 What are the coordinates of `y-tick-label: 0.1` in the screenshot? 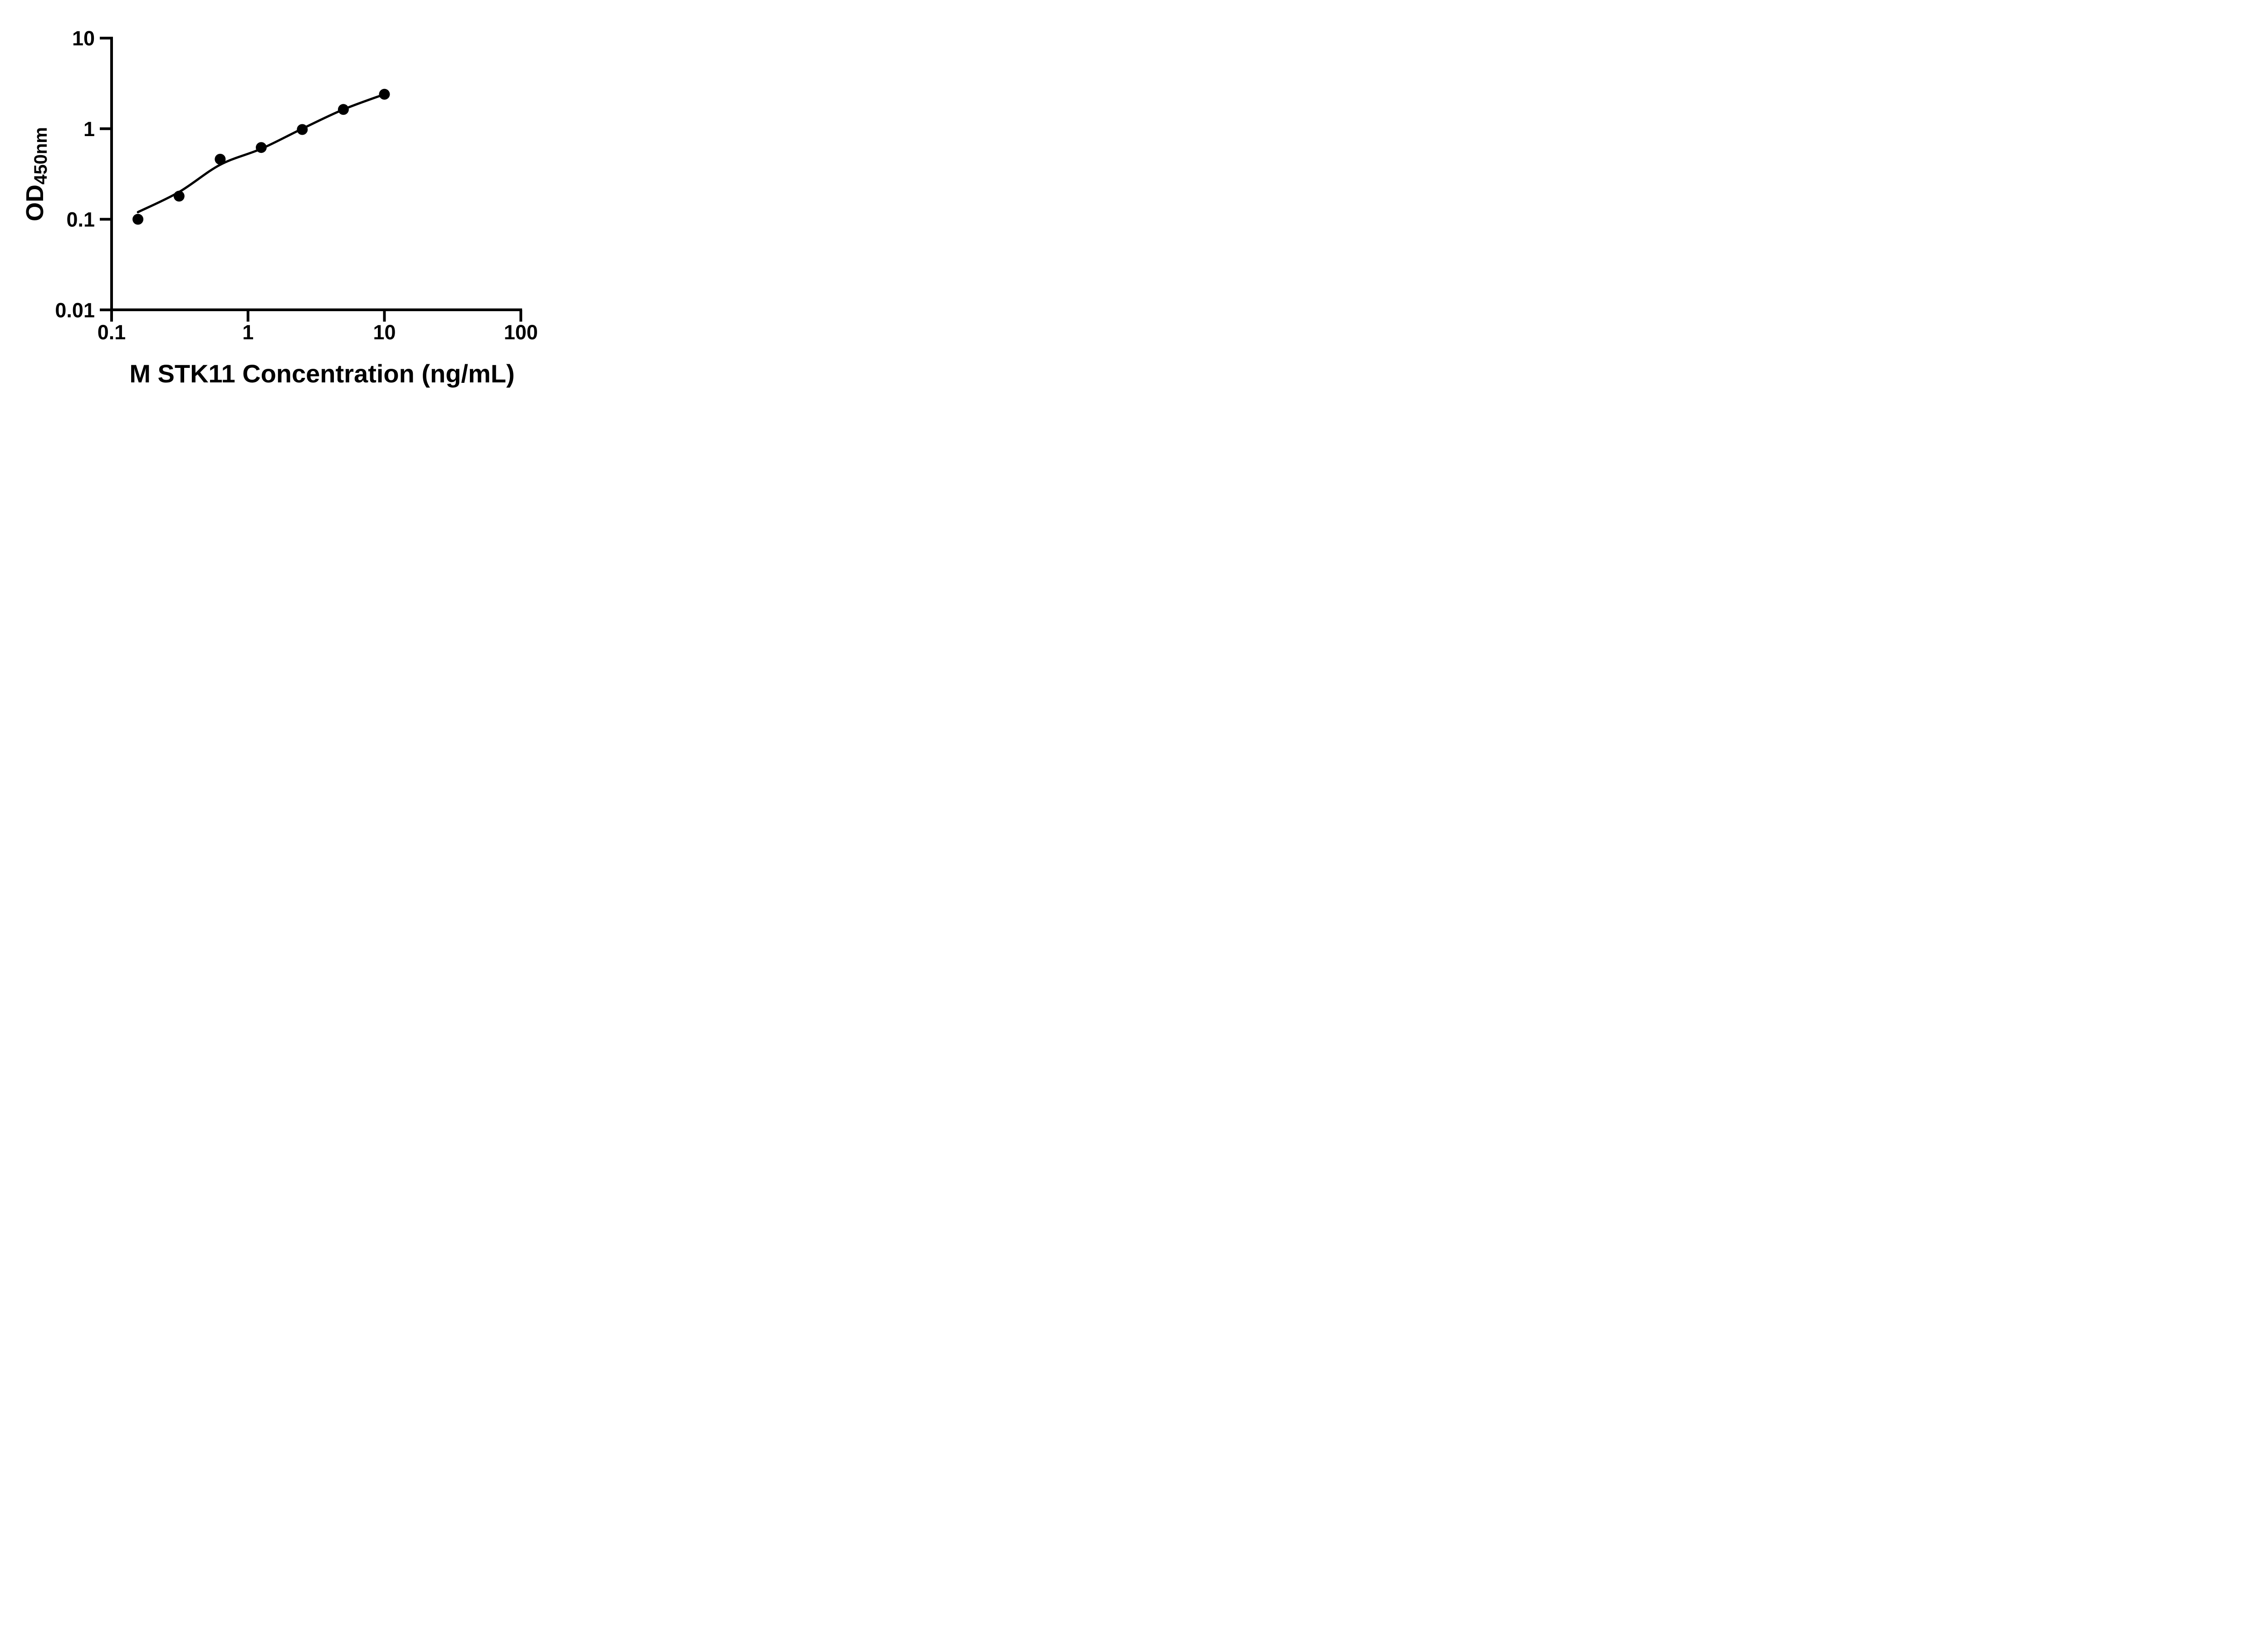 It's located at (80, 219).